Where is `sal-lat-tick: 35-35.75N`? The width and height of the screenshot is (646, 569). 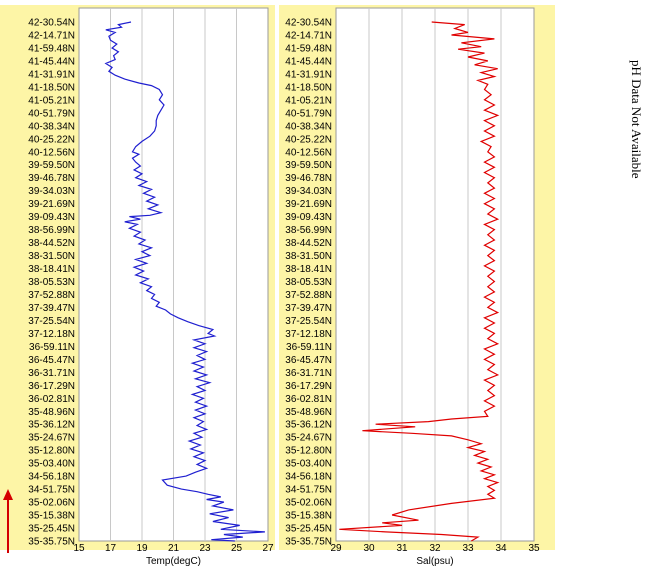
sal-lat-tick: 35-35.75N is located at coordinates (308, 542).